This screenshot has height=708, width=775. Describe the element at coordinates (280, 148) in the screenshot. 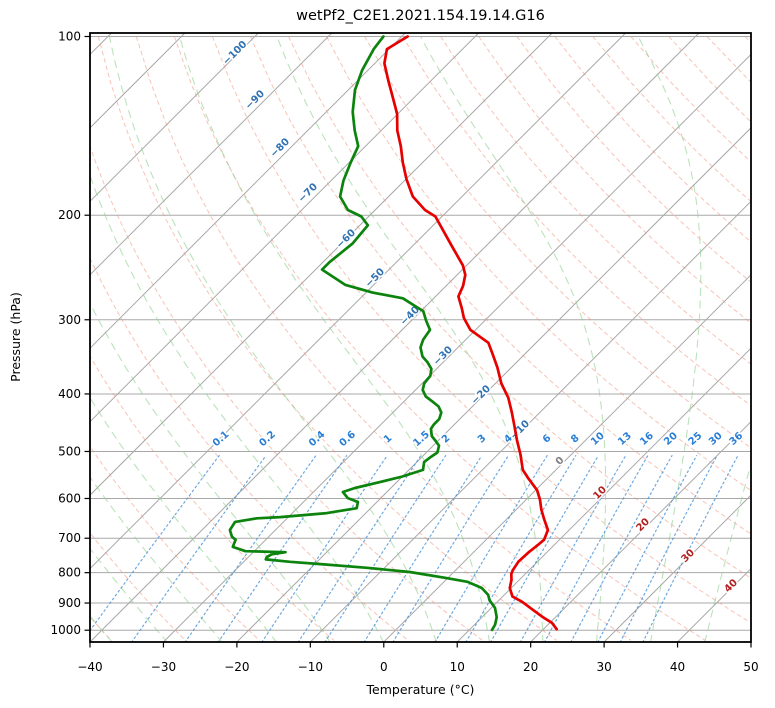

I see `isotherm-label: −80` at that location.